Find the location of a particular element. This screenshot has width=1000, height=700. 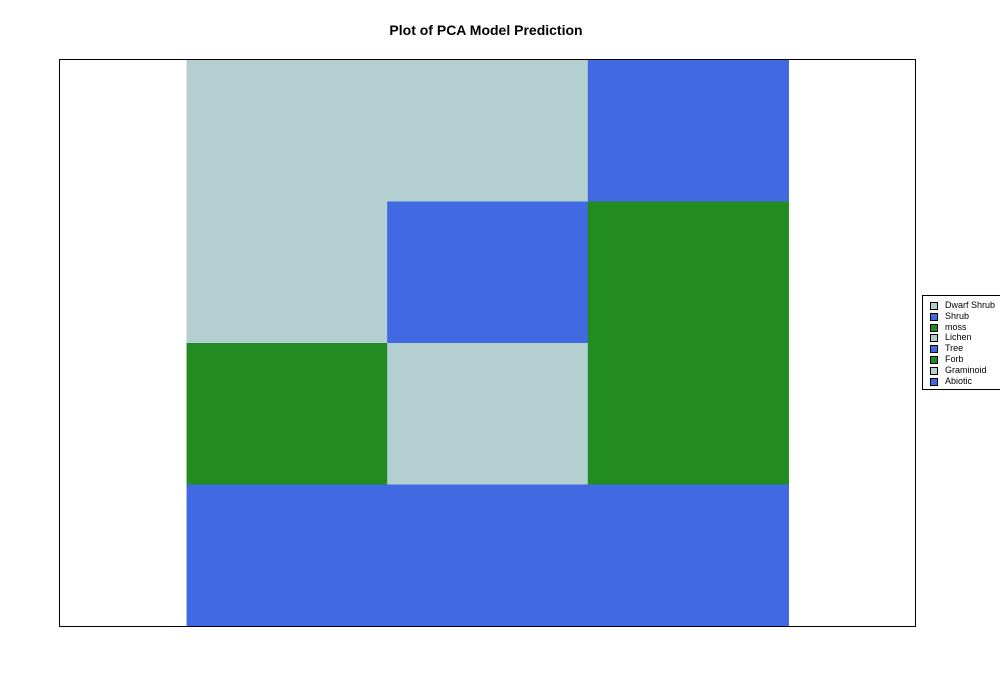

legend-label: moss is located at coordinates (956, 326).